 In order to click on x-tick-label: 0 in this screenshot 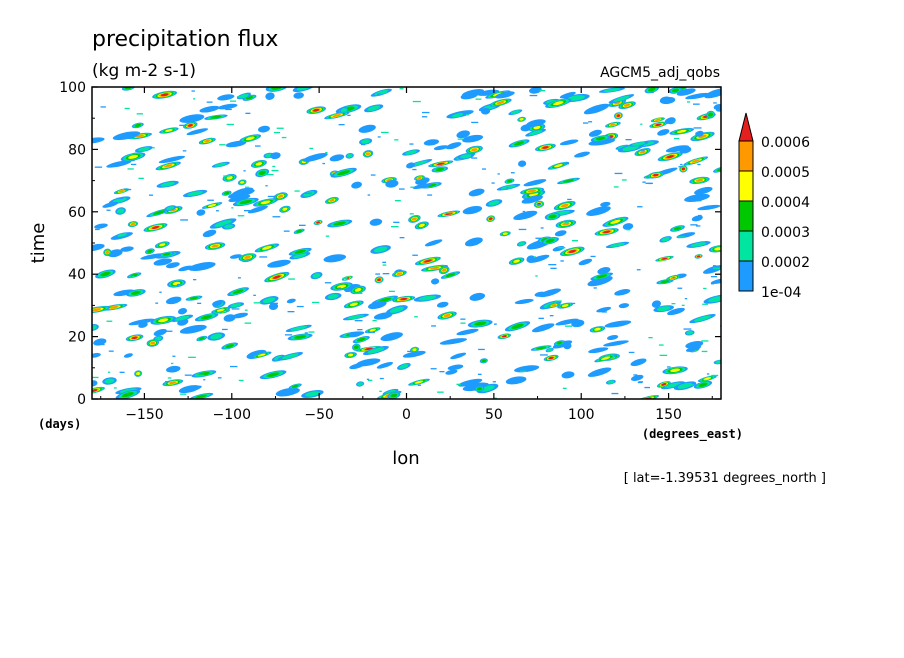, I will do `click(406, 415)`.